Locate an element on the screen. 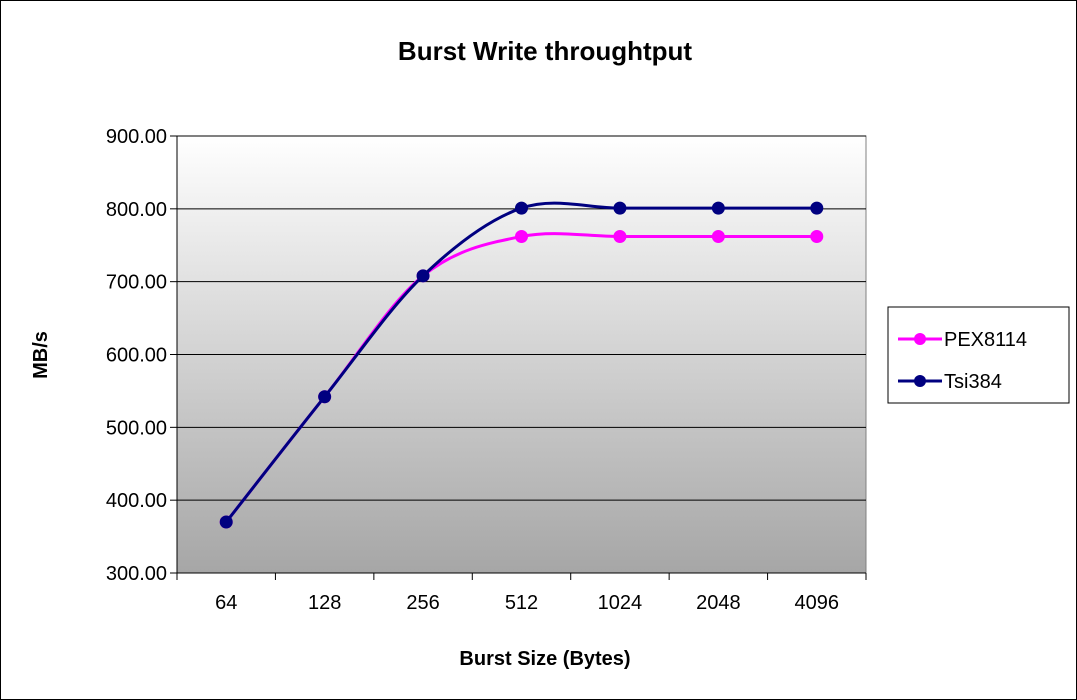  y-tick-label-4: 700.00 is located at coordinates (136, 283).